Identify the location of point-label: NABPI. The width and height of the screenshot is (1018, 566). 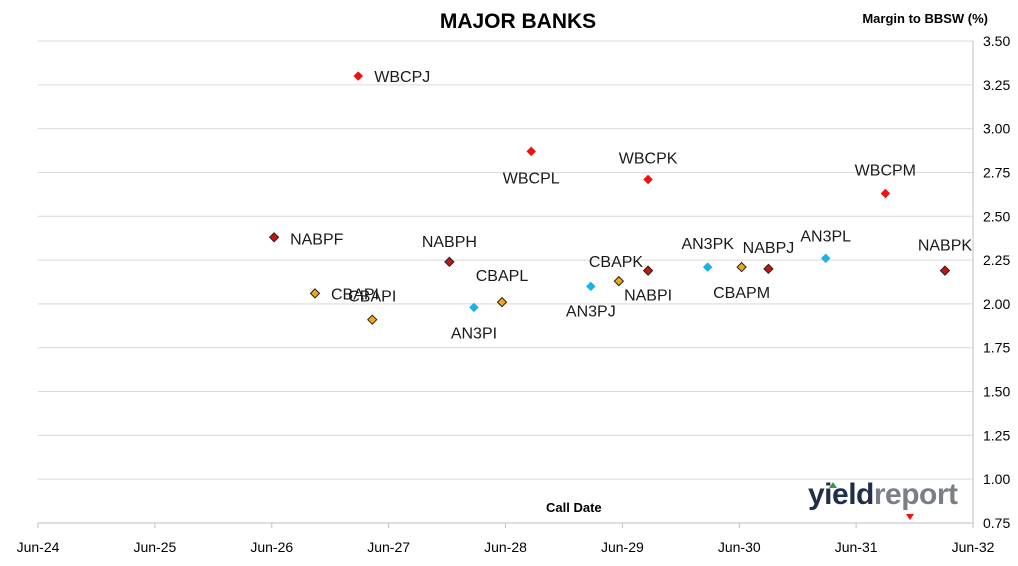
(648, 296).